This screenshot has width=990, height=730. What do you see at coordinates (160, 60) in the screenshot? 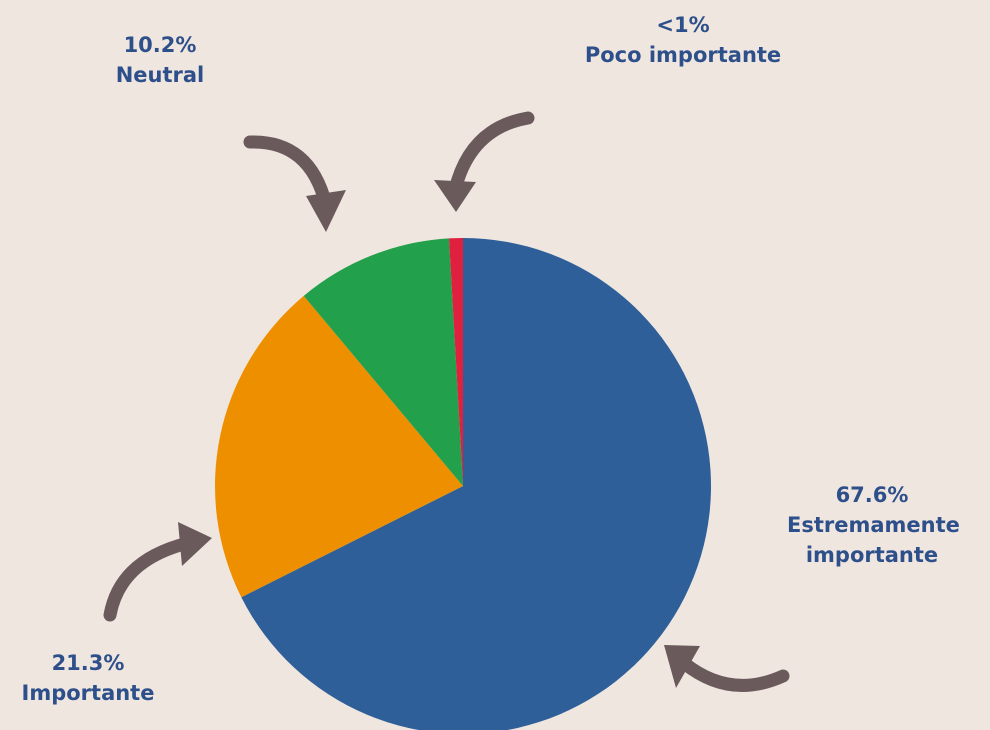
I see `slice-label: 10.2% Neutral` at bounding box center [160, 60].